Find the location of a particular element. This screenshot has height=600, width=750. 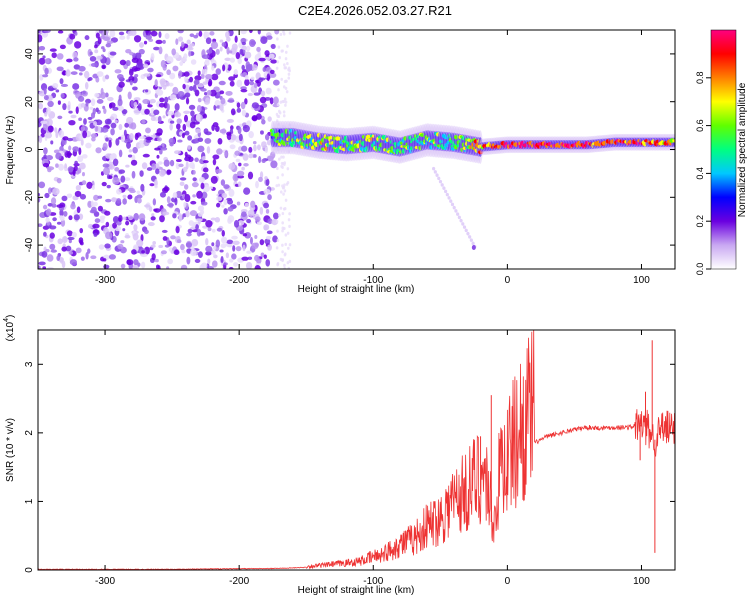

chart-title: C2E4.2026.052.03.27.R21 is located at coordinates (375, 10).